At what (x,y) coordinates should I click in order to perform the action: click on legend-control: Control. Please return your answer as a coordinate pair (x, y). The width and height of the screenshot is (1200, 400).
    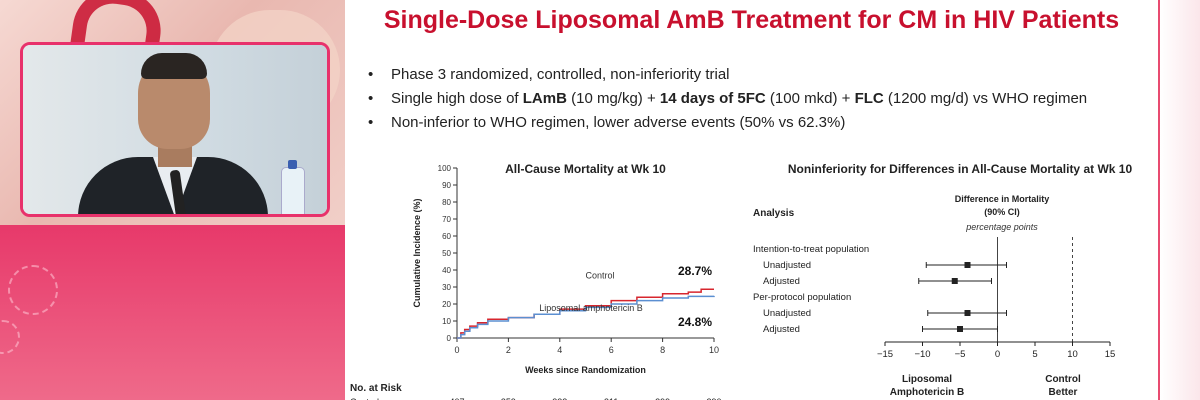
    Looking at the image, I should click on (600, 276).